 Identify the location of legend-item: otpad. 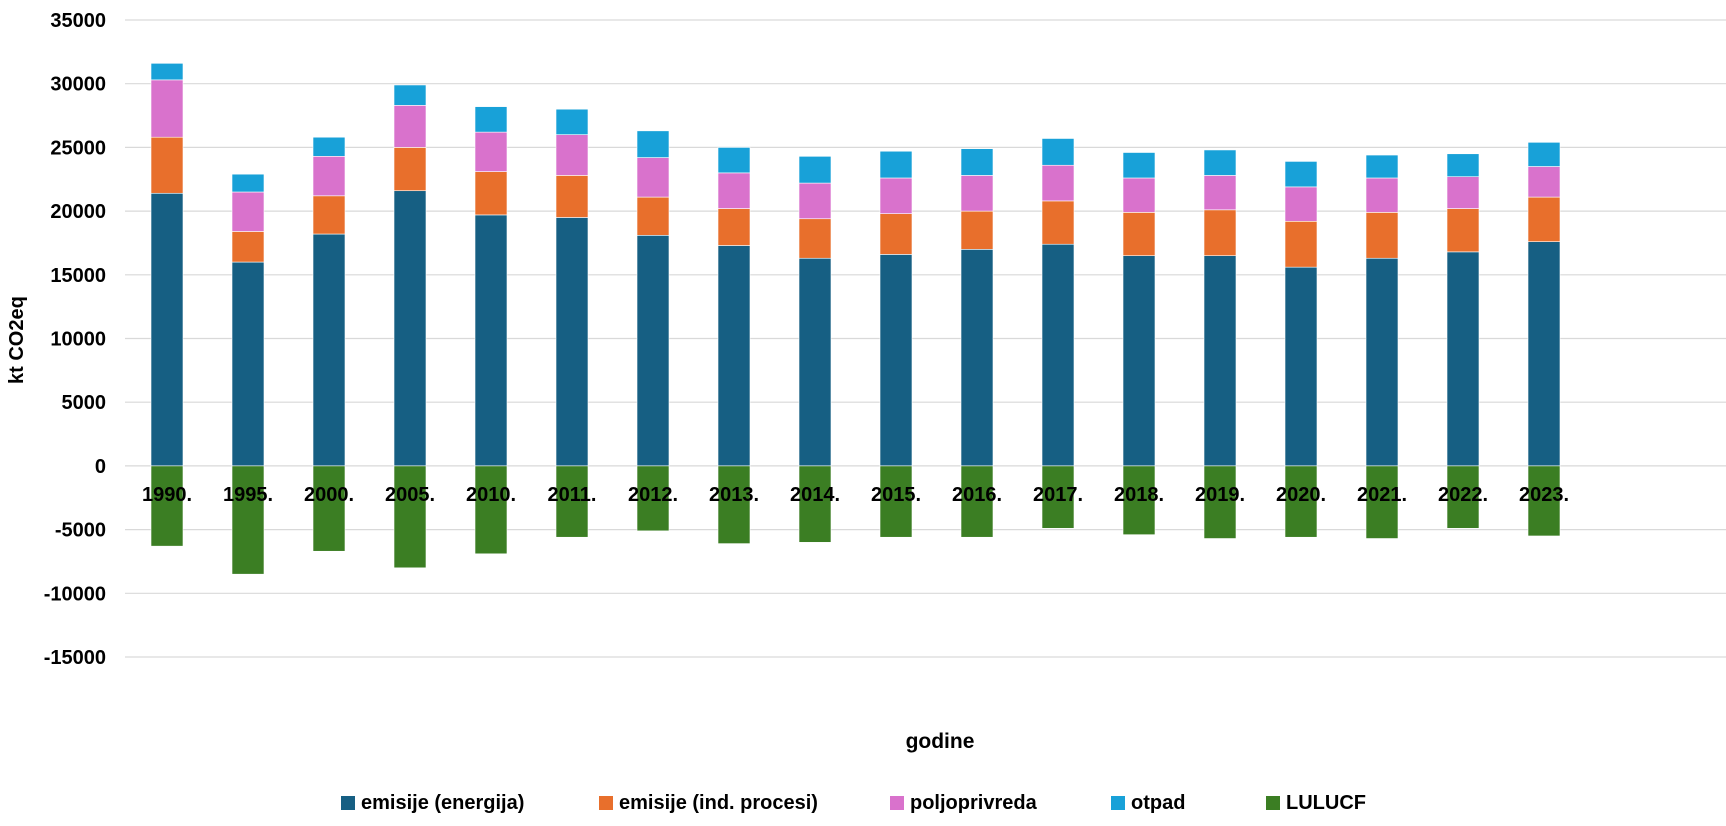
(1148, 803).